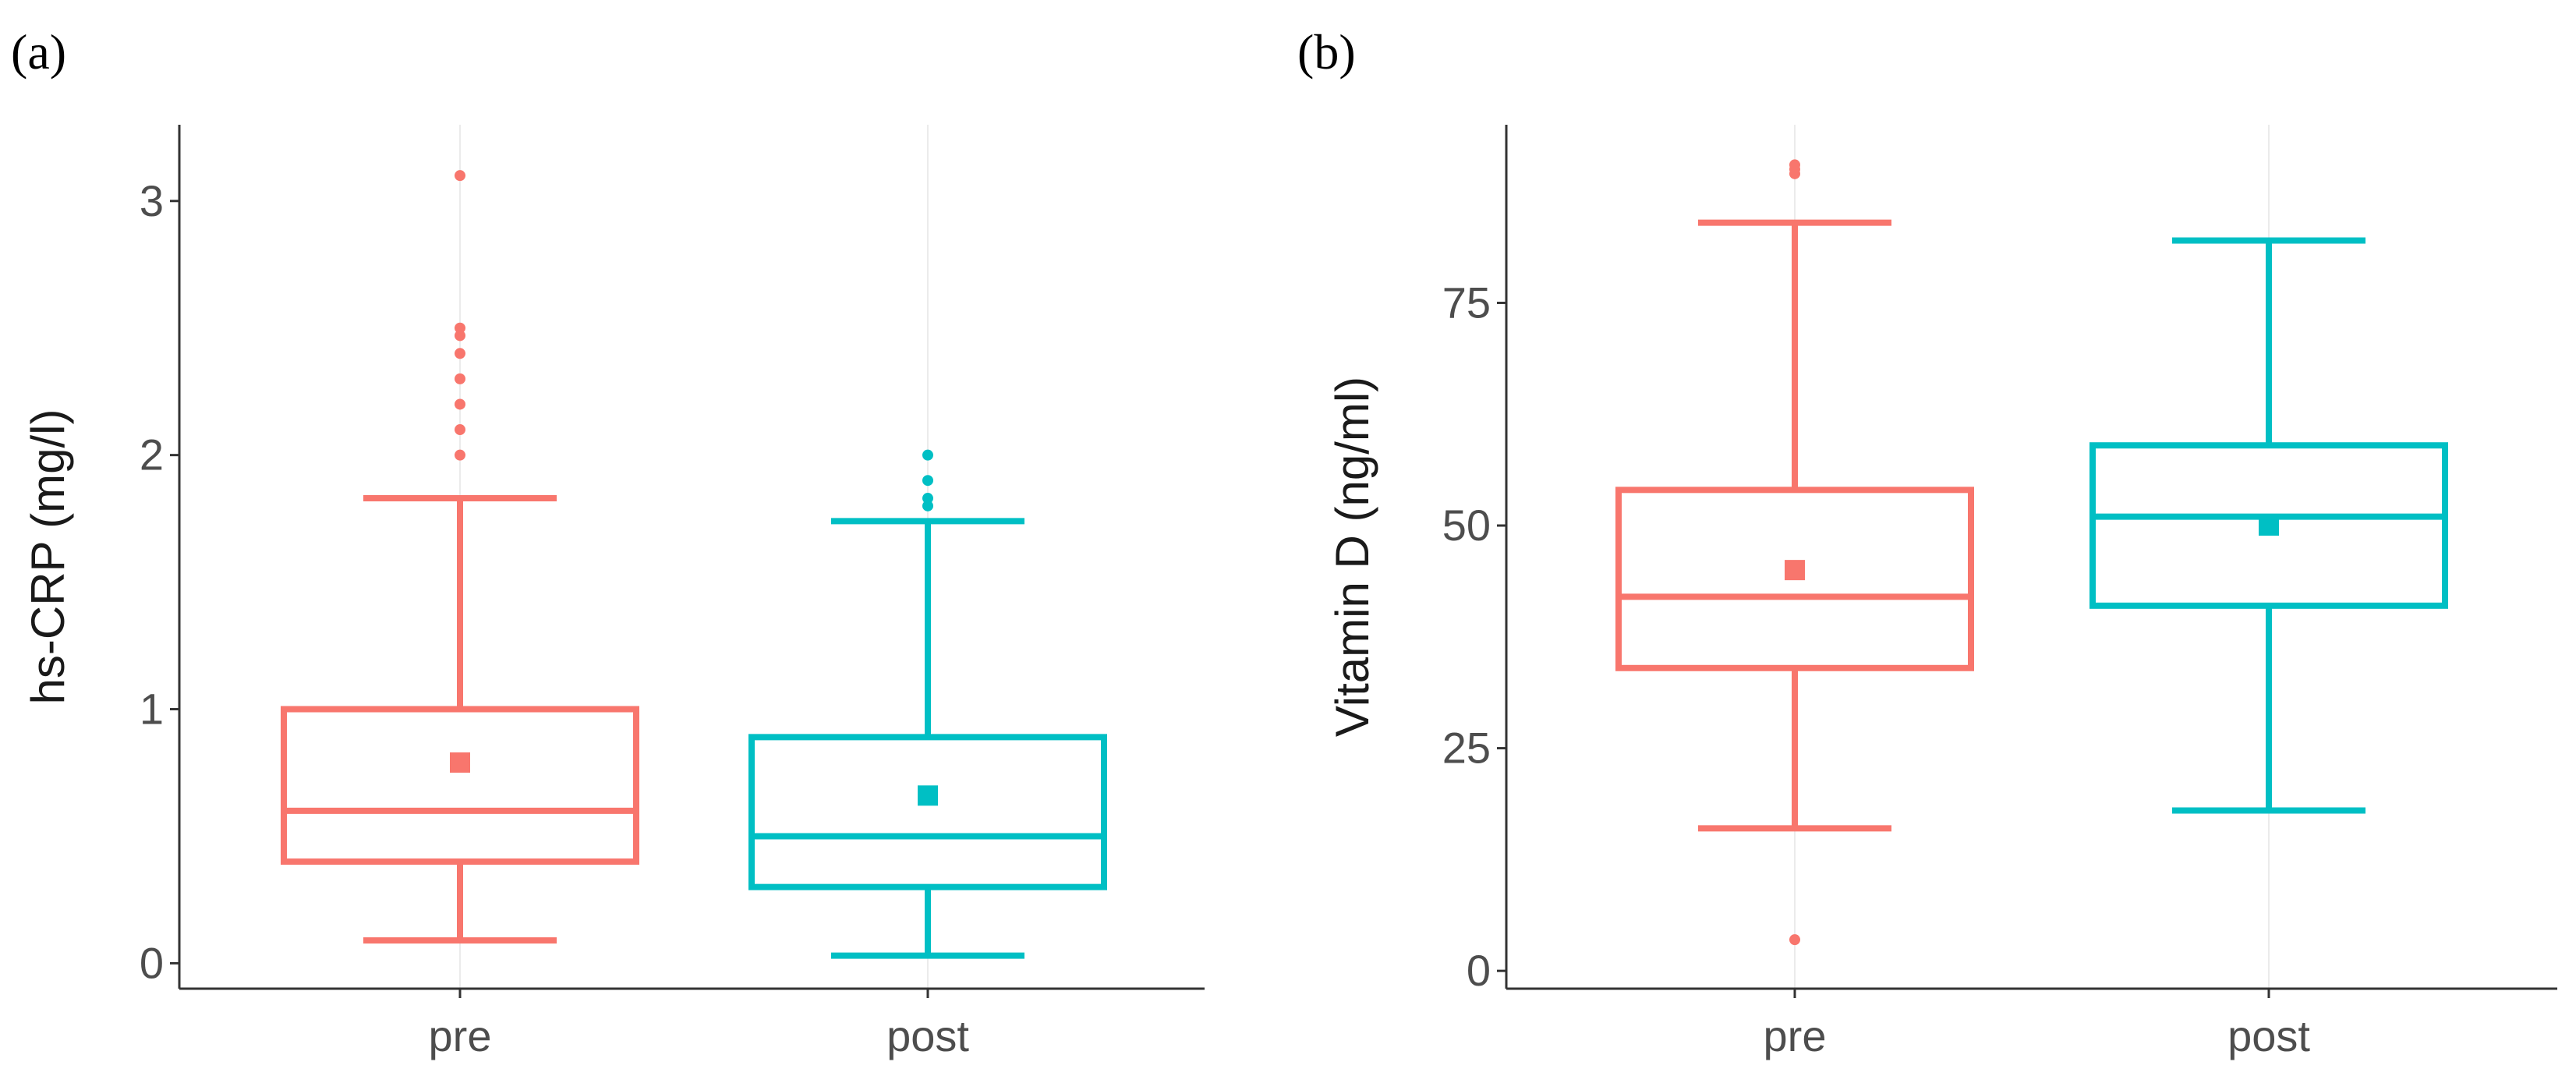 The width and height of the screenshot is (2576, 1076). Describe the element at coordinates (1352, 557) in the screenshot. I see `y-axis-title: Vitamin D (ng/ml)` at that location.